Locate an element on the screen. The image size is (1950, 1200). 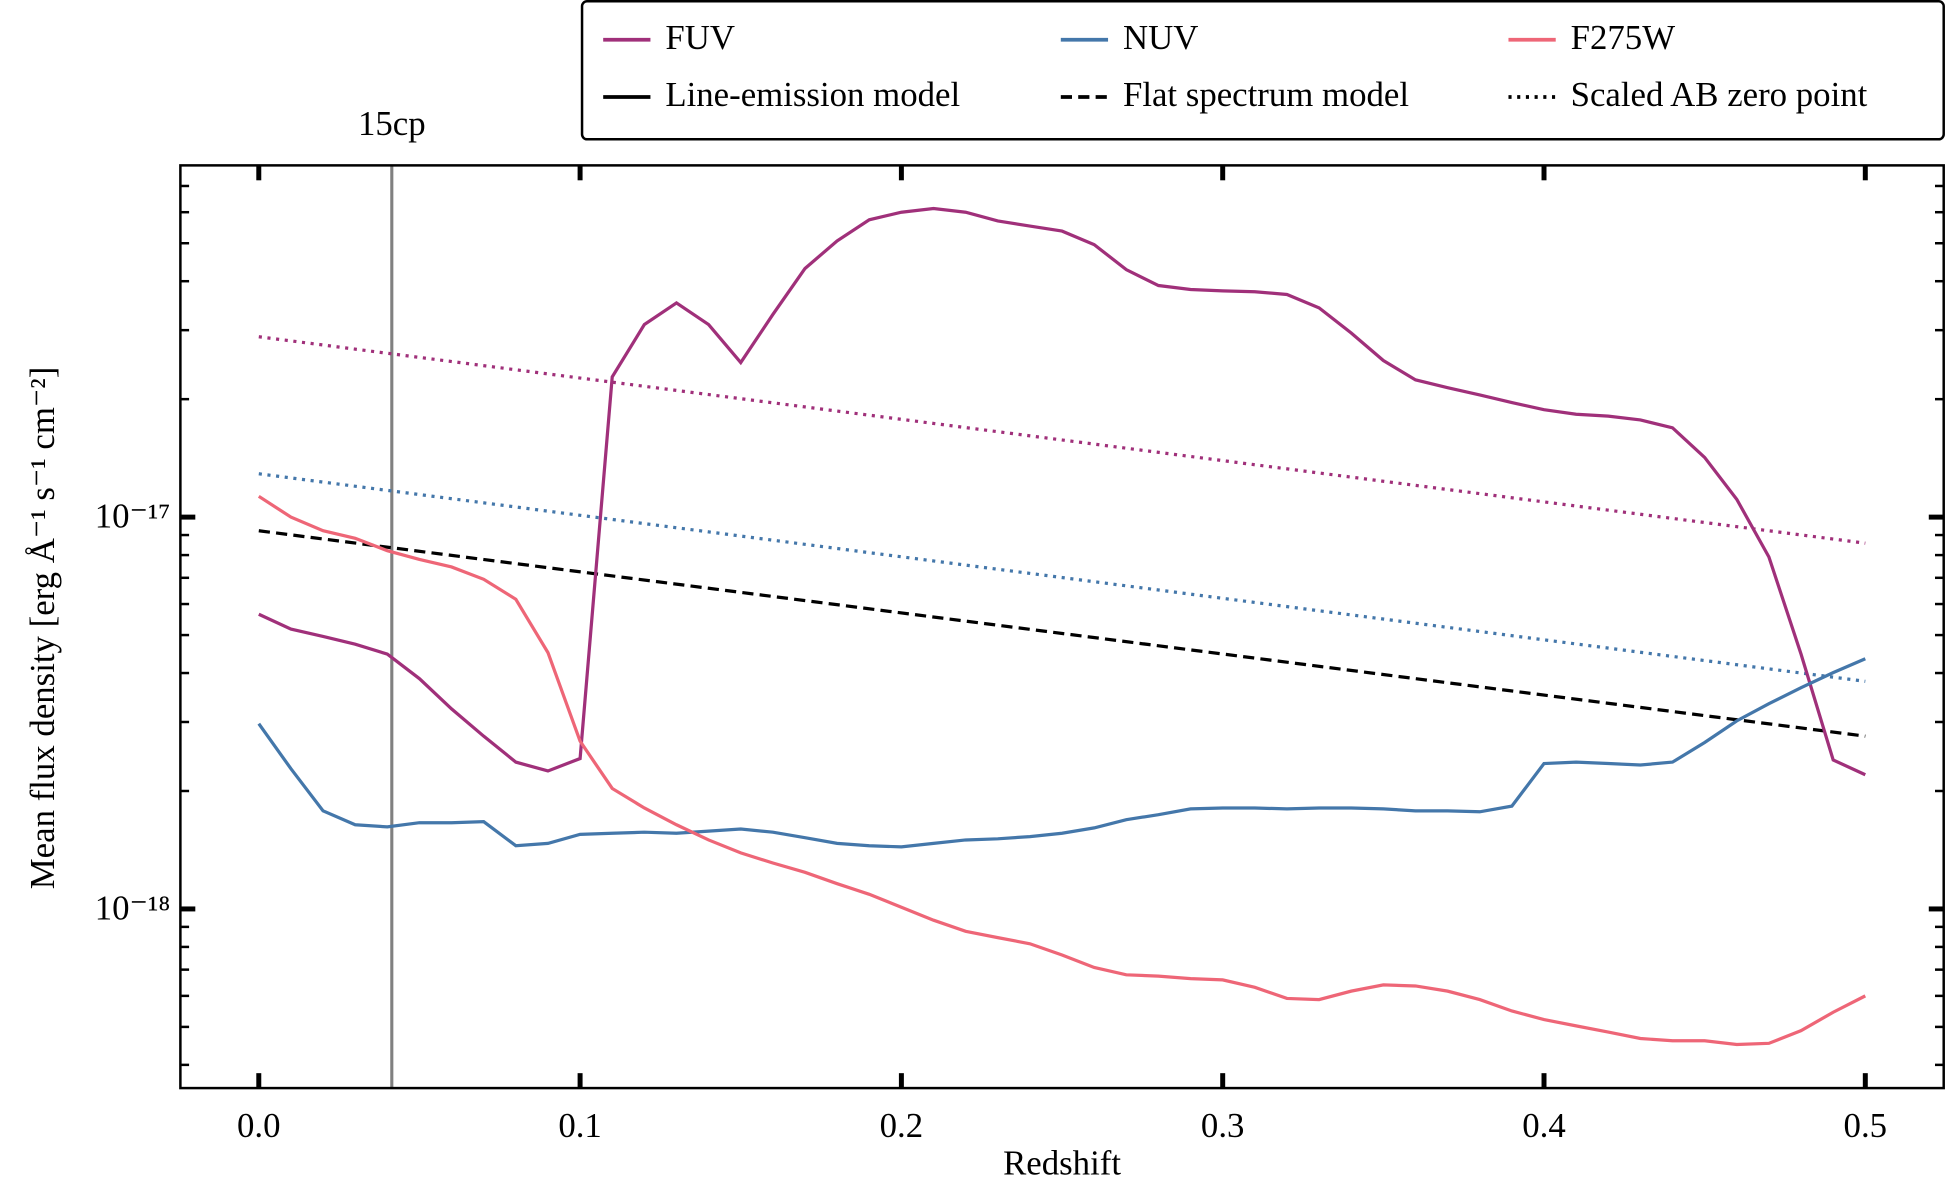
legend-label: Flat spectrum model is located at coordinates (1266, 94).